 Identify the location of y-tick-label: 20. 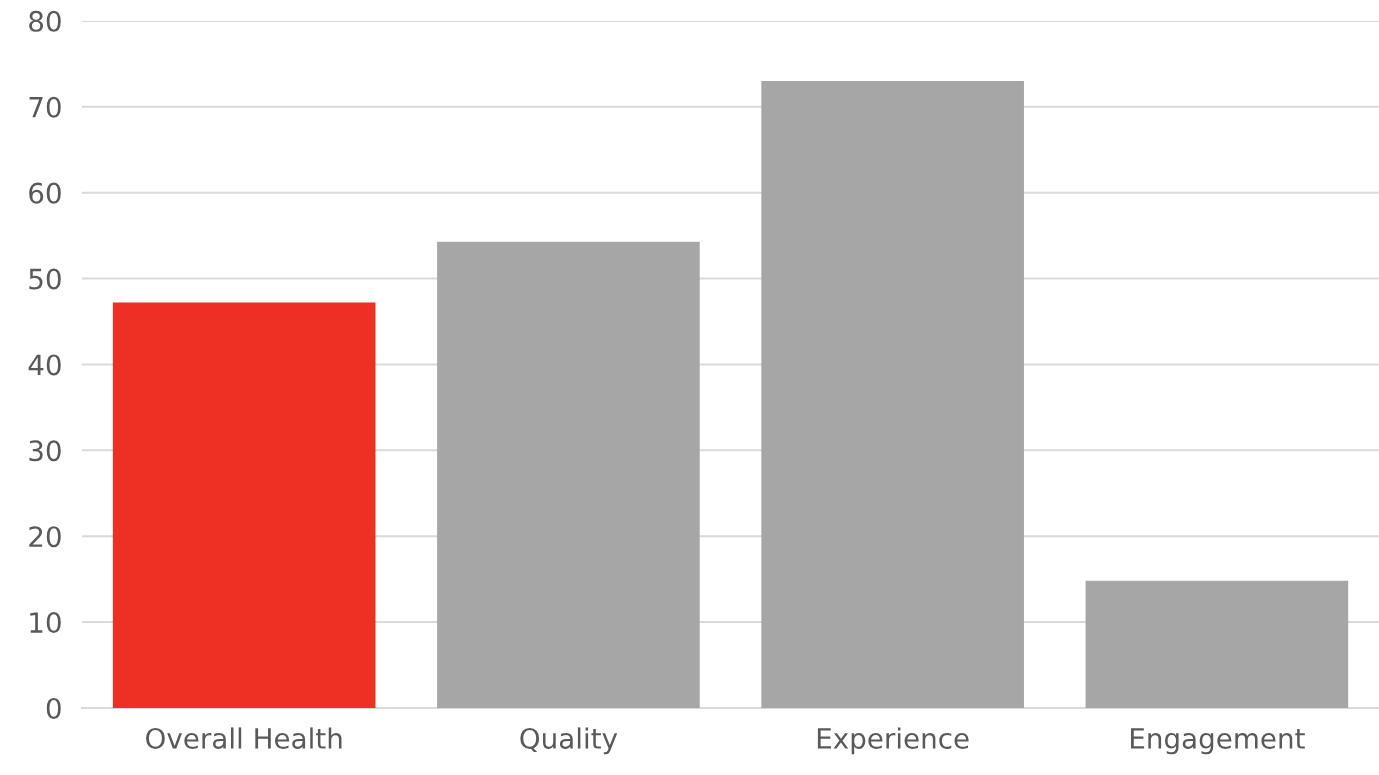
(45, 537).